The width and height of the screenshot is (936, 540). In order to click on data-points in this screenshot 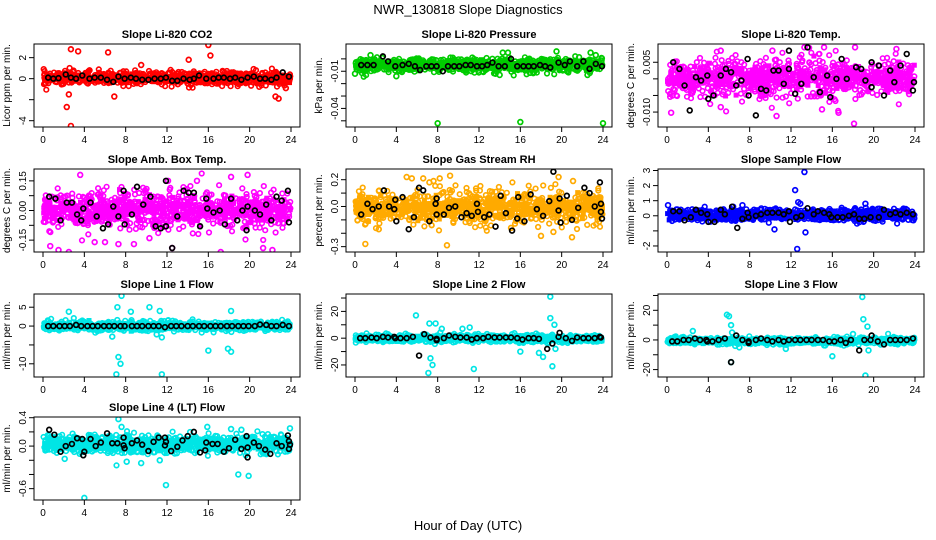, I will do `click(167, 85)`.